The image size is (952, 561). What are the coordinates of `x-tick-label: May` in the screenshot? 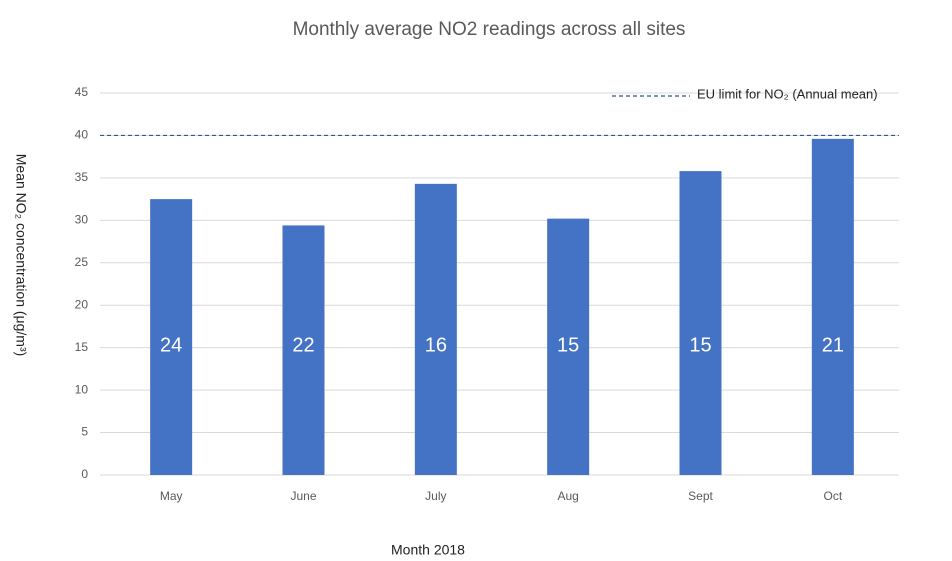 It's located at (171, 496).